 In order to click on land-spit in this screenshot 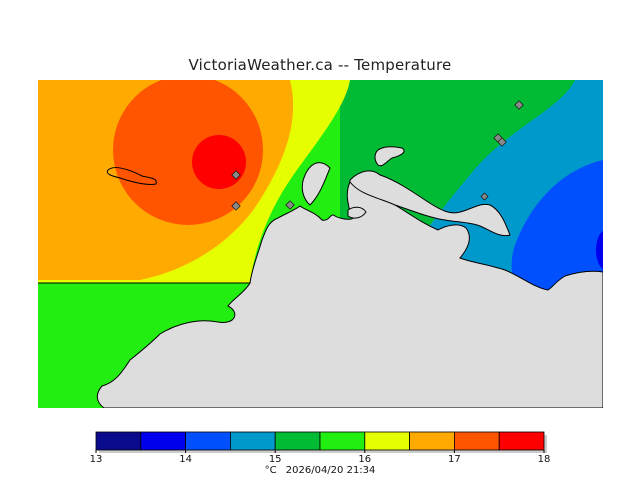, I will do `click(389, 156)`.